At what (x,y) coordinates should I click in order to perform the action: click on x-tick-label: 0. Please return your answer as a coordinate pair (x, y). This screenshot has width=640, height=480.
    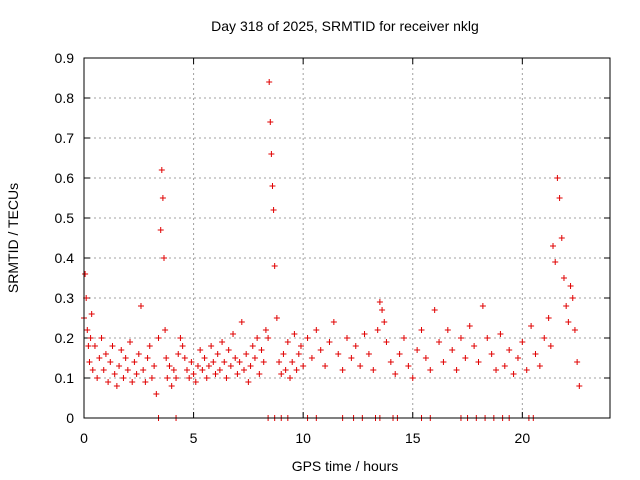
    Looking at the image, I should click on (84, 438).